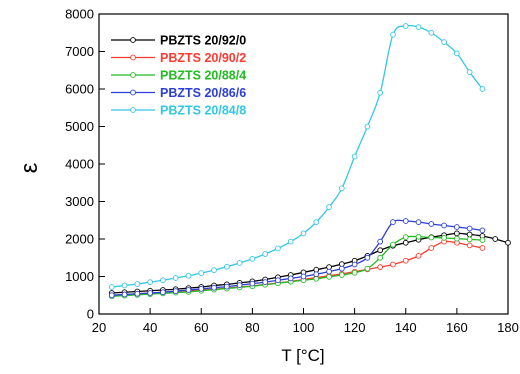  I want to click on y-tick-label: 8000, so click(79, 14).